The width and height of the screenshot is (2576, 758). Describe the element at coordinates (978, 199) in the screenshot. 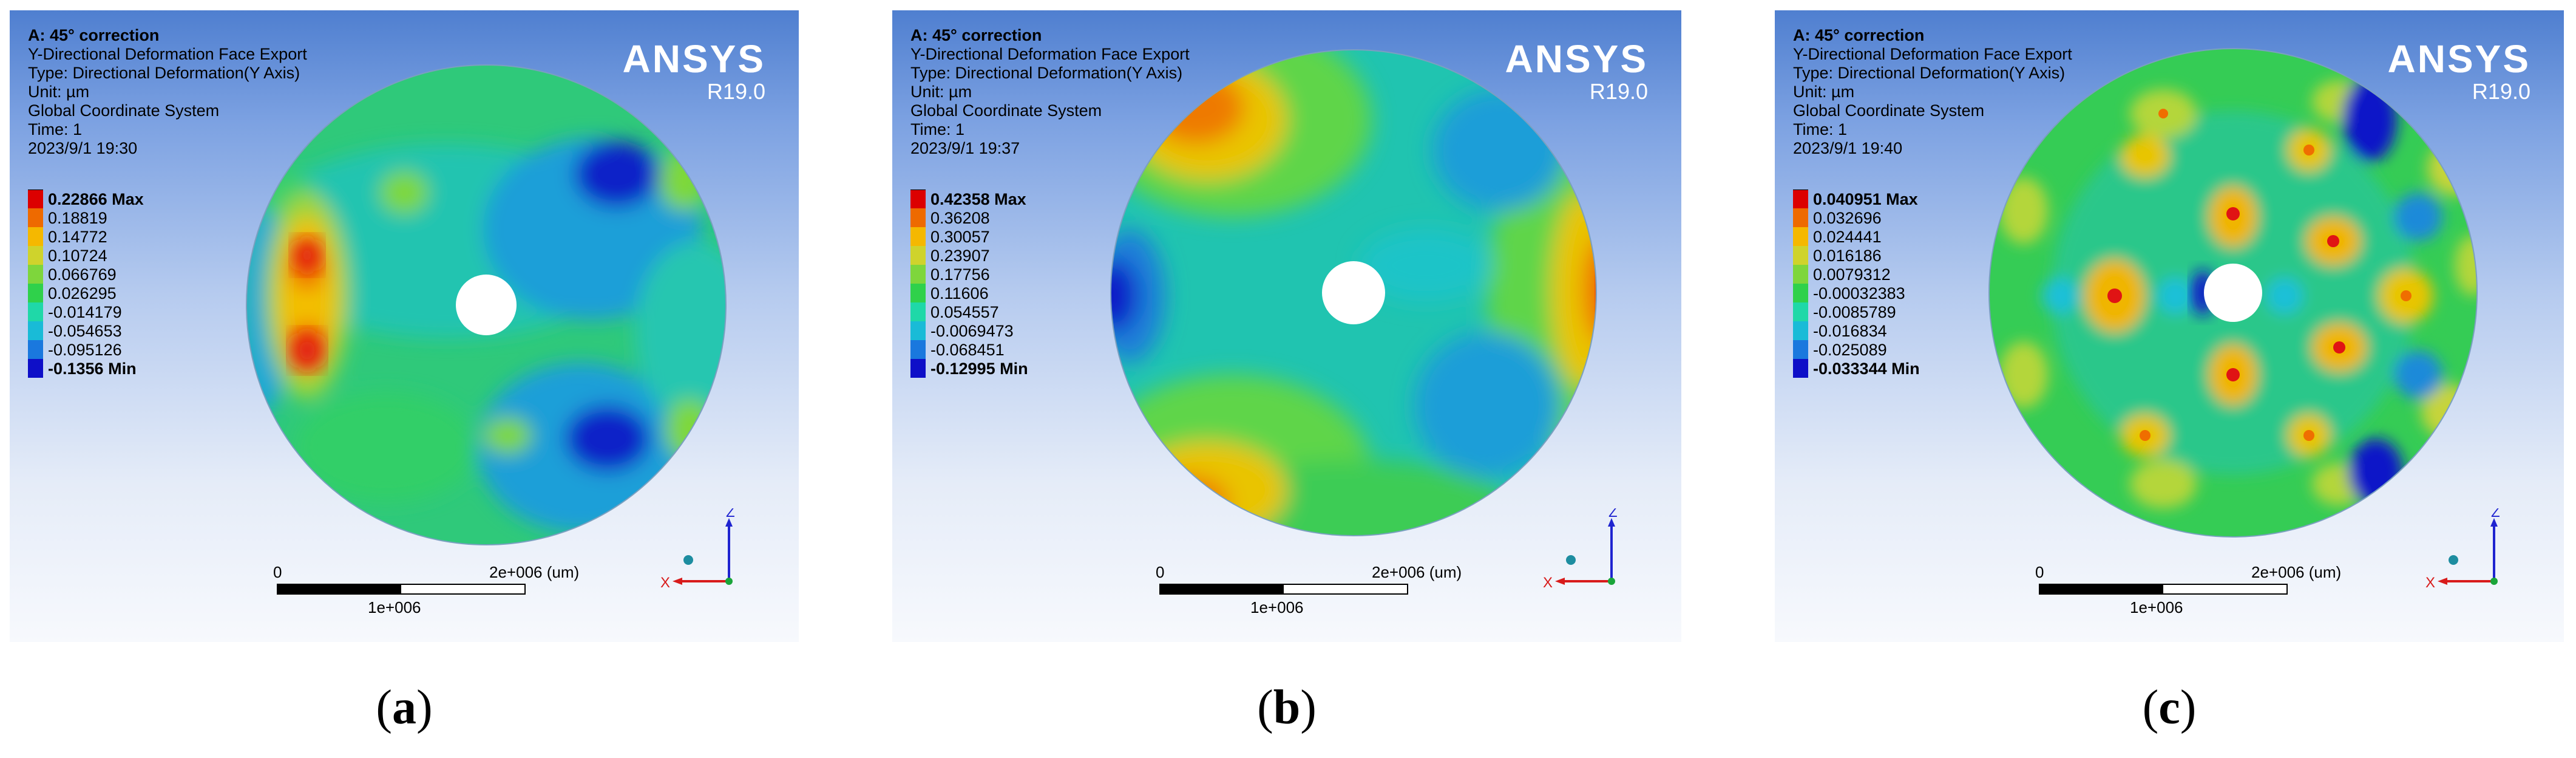

I see `legend-max-label: 0.42358 Max` at that location.